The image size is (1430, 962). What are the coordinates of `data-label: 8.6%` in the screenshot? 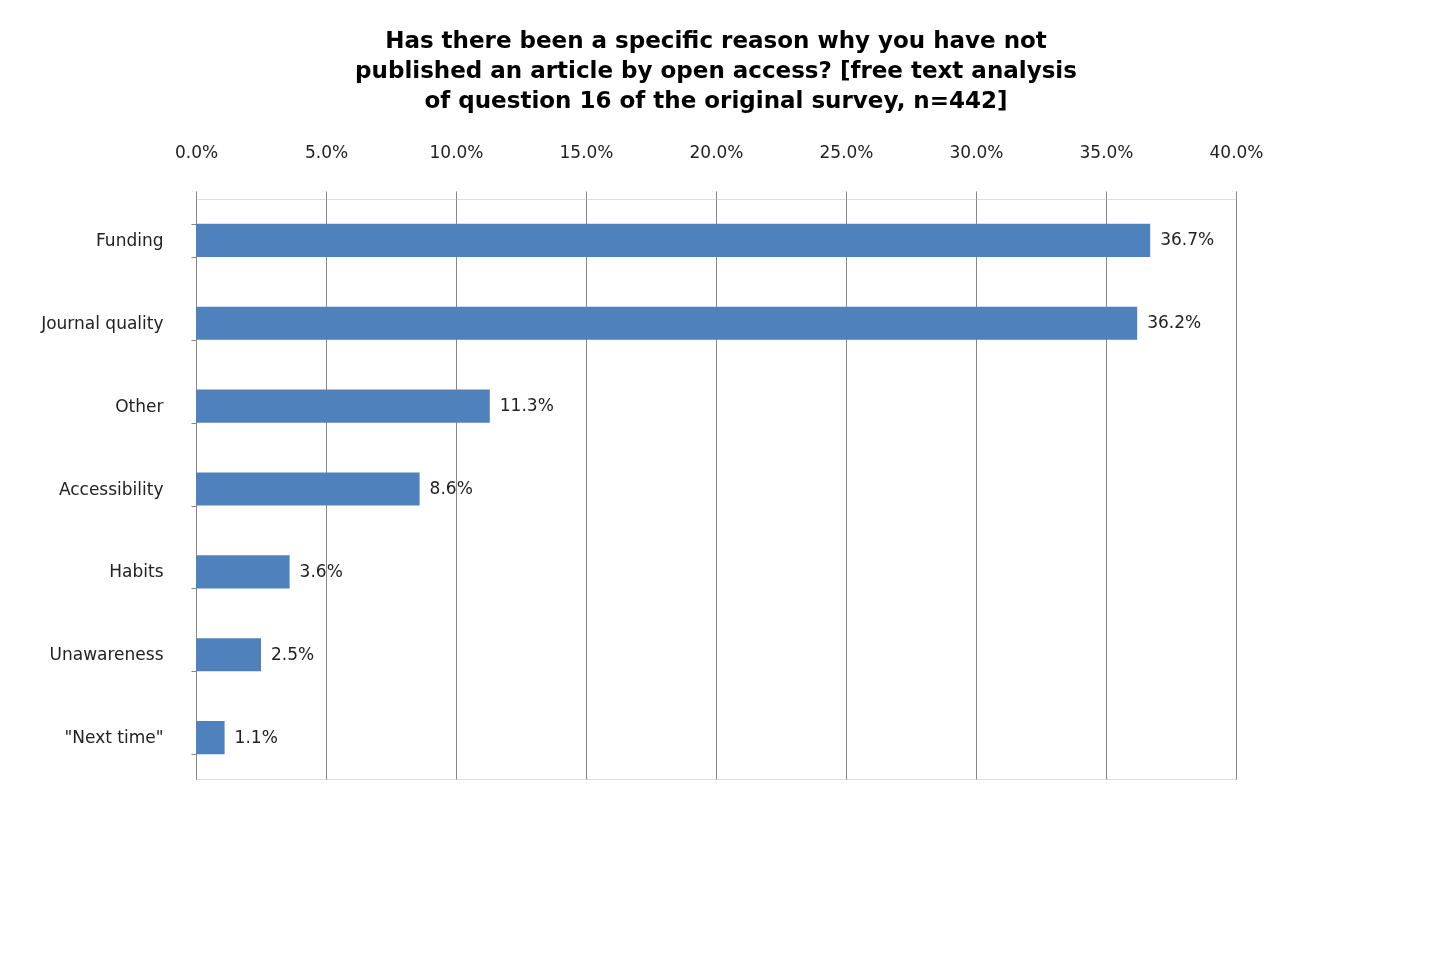 It's located at (451, 488).